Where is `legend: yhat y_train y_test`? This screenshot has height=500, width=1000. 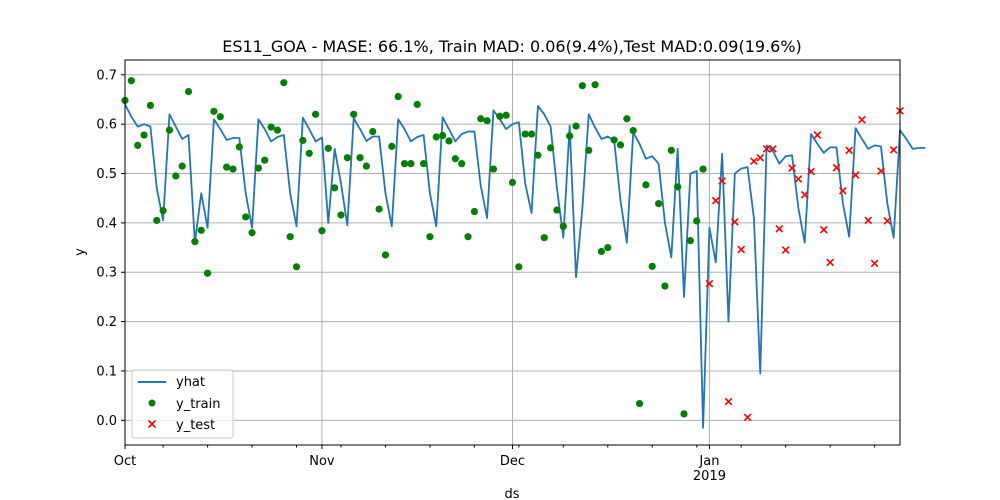
legend: yhat y_train y_test is located at coordinates (182, 404).